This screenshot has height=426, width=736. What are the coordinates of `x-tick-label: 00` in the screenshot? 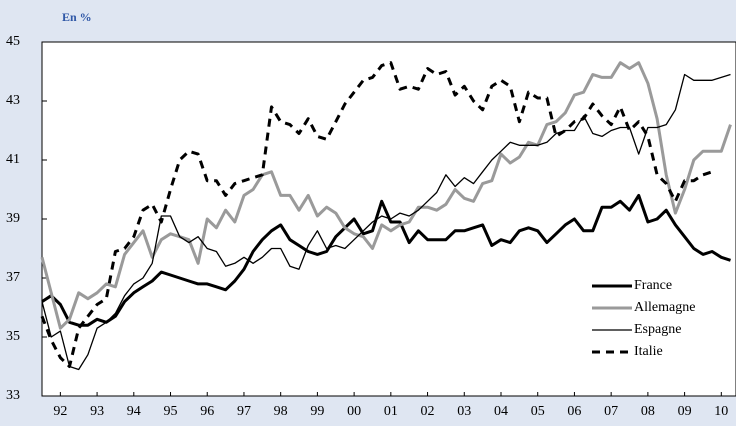 It's located at (354, 411).